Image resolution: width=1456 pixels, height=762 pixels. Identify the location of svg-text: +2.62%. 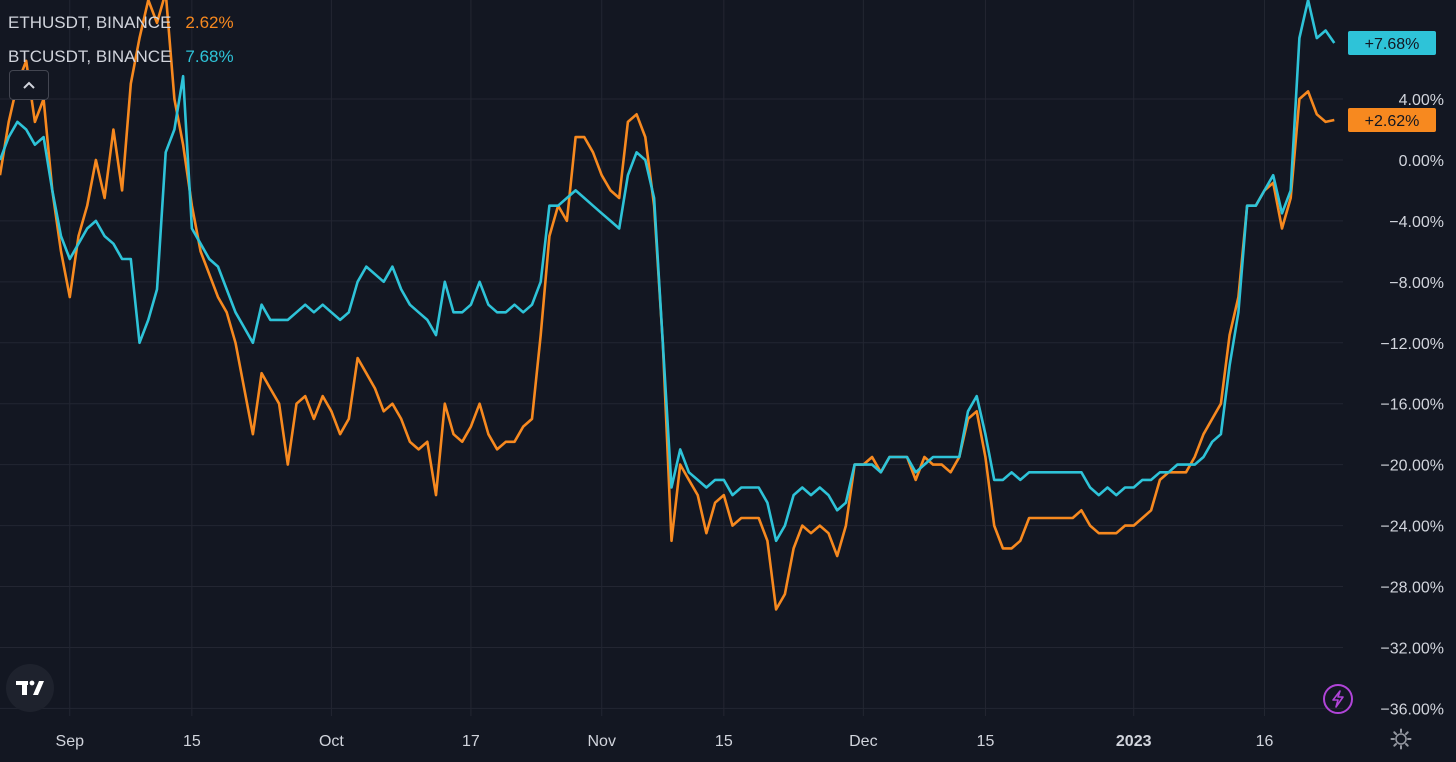
(1392, 121).